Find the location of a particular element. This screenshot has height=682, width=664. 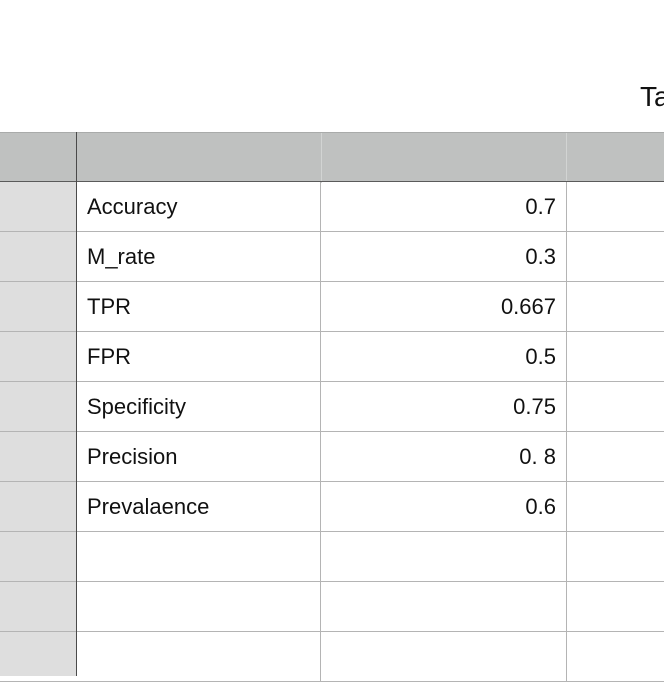

row-header-border is located at coordinates (76, 404).